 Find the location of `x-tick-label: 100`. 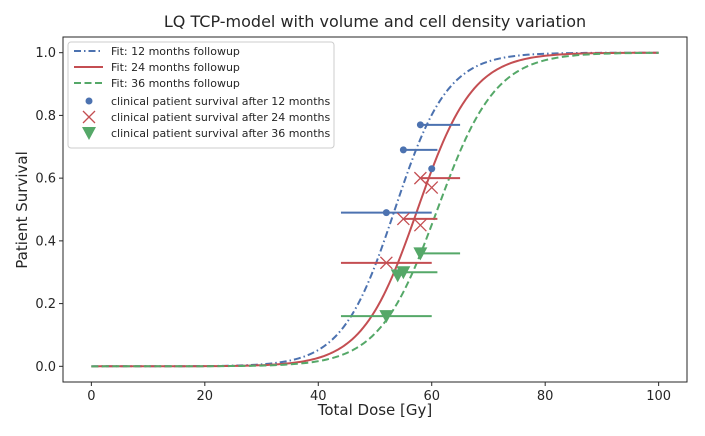

x-tick-label: 100 is located at coordinates (658, 396).